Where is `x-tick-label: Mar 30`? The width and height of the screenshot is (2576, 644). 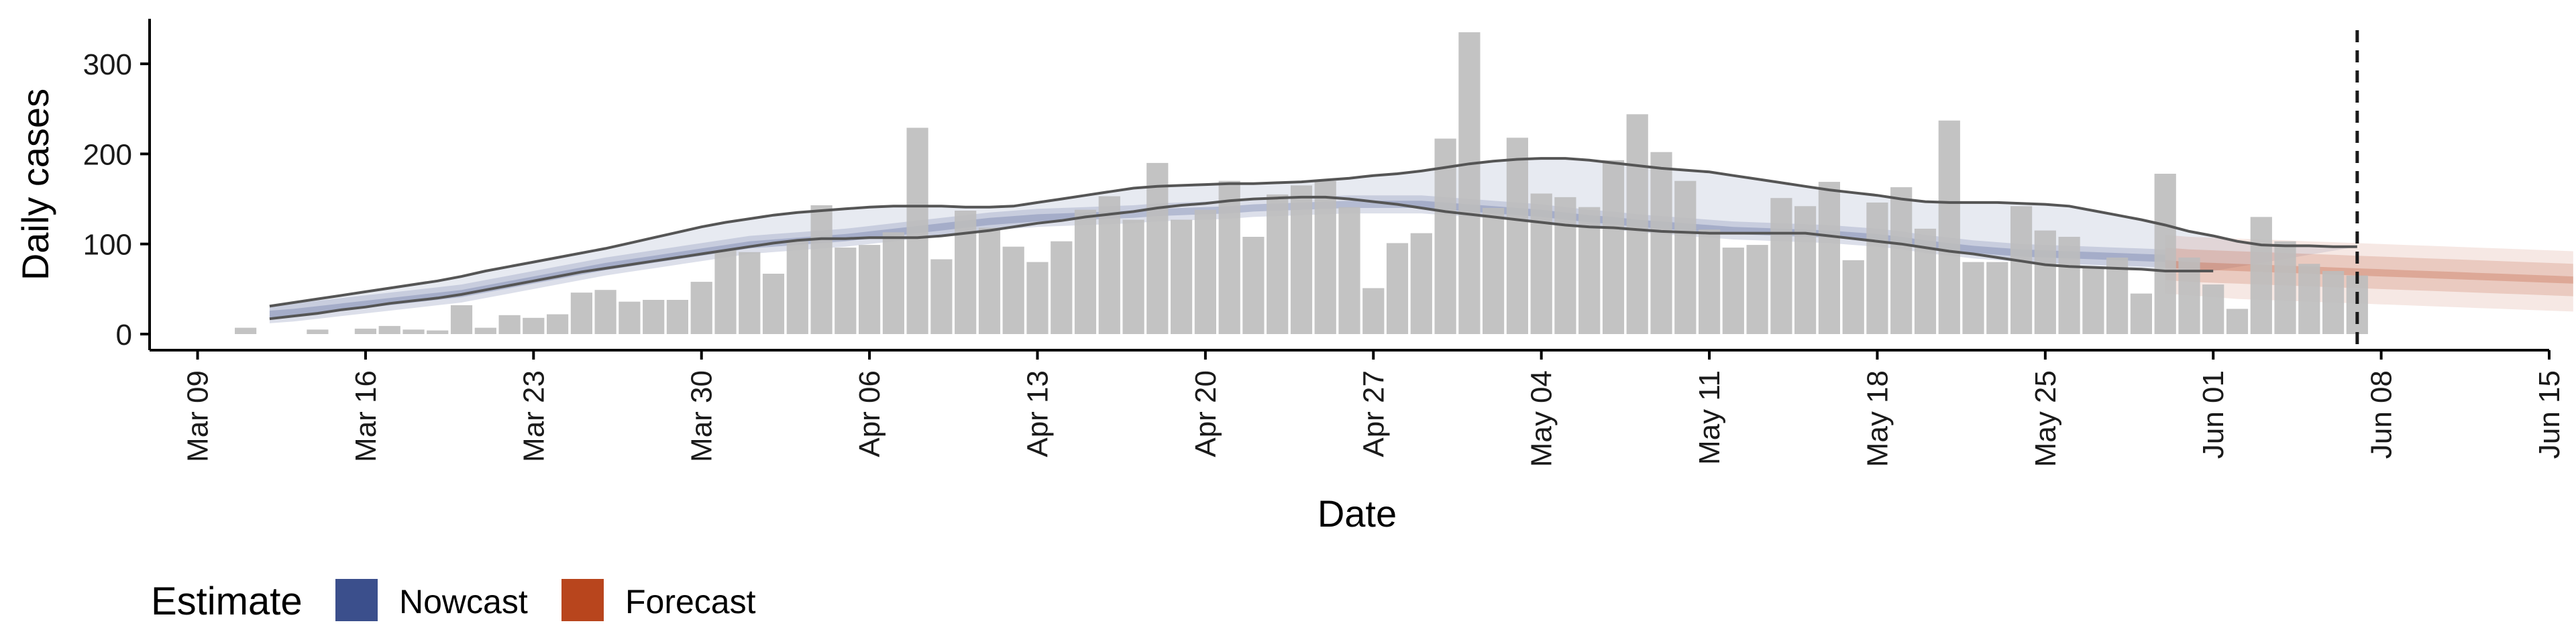
x-tick-label: Mar 30 is located at coordinates (702, 416).